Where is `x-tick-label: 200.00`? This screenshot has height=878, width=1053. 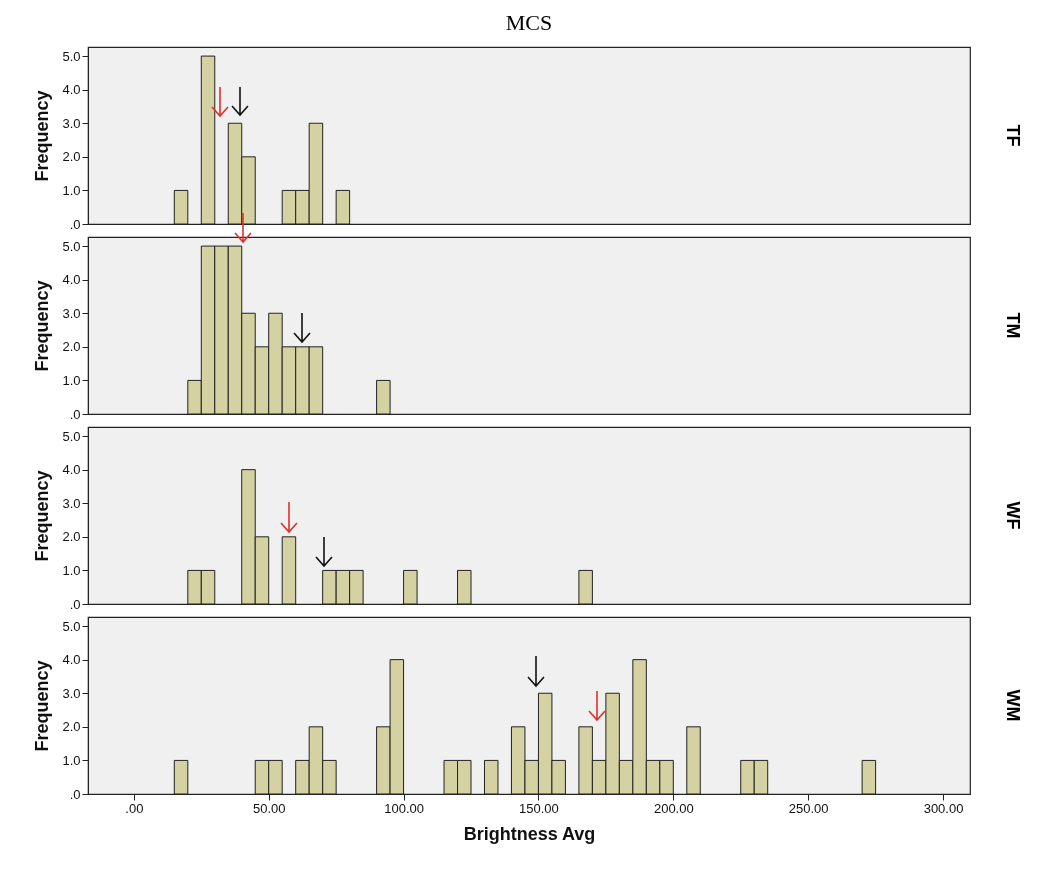
x-tick-label: 200.00 is located at coordinates (673, 808).